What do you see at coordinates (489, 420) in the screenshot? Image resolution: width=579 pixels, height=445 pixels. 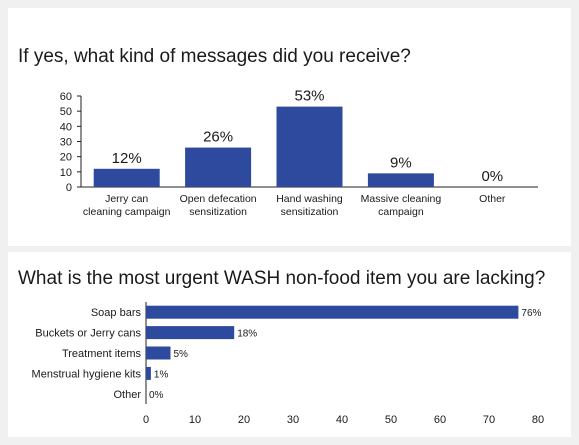 I see `x-tick-label: 70` at bounding box center [489, 420].